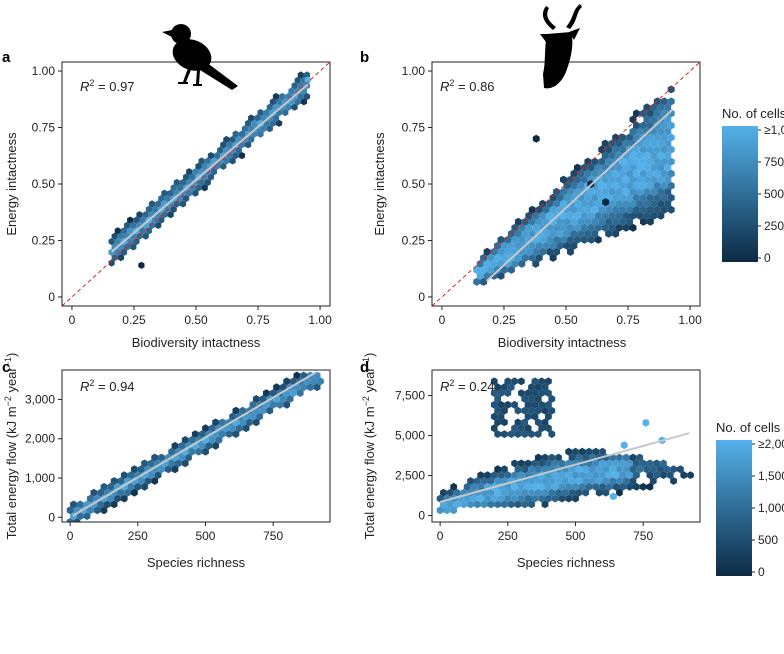 The image size is (784, 654). I want to click on fit-line, so click(564, 467).